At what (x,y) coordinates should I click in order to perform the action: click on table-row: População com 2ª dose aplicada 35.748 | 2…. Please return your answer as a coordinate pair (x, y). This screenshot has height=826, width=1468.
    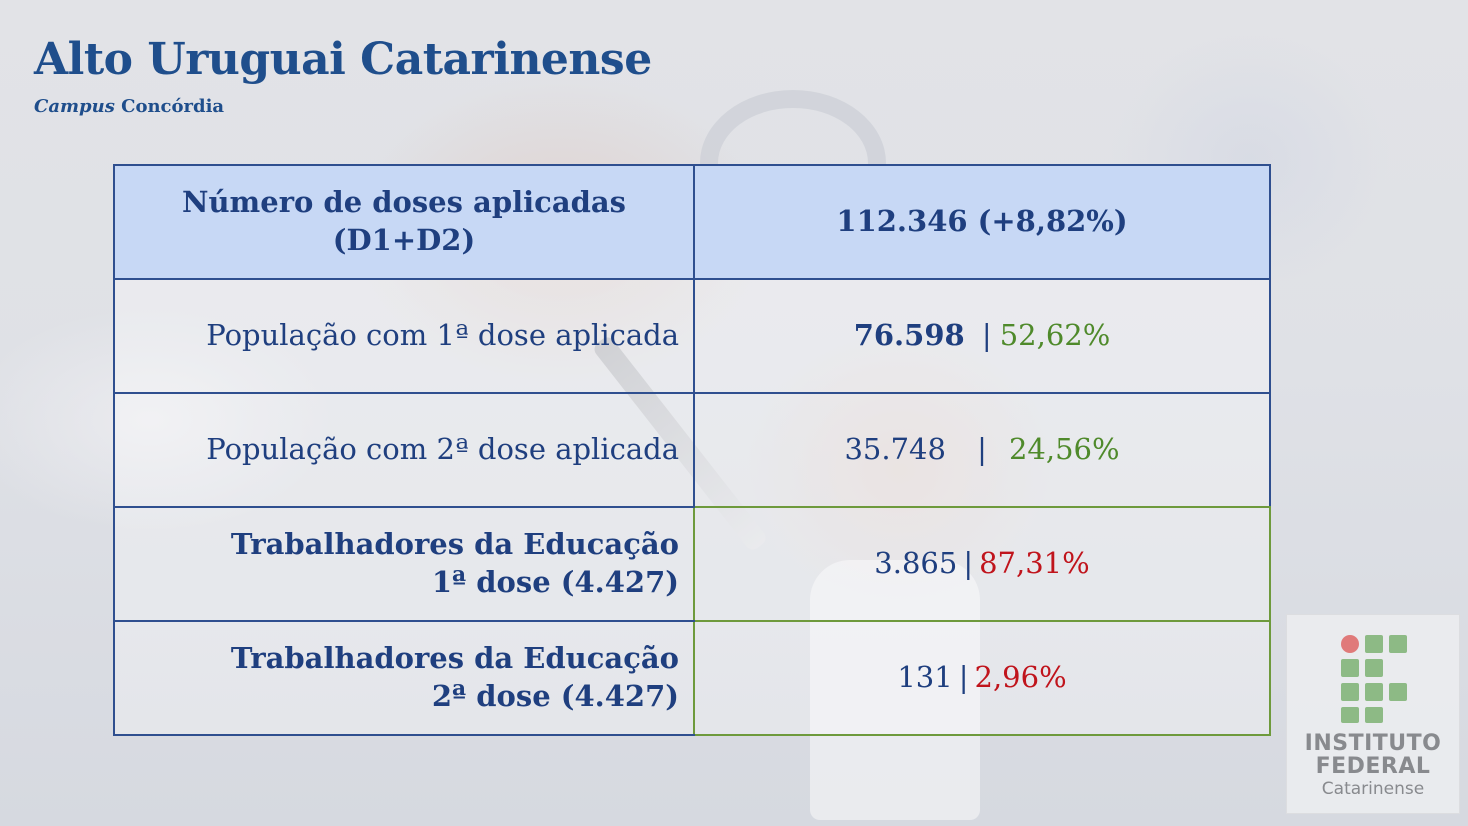
    Looking at the image, I should click on (692, 450).